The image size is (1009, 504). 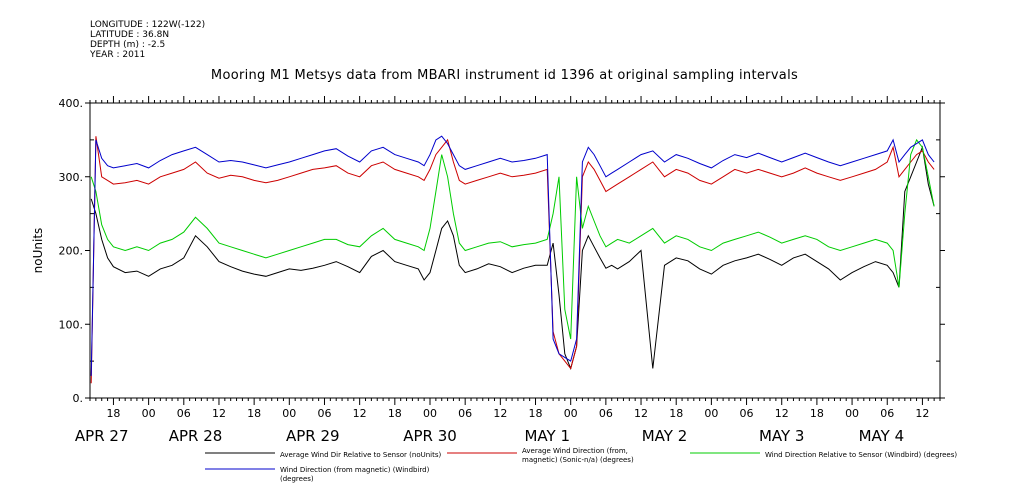 What do you see at coordinates (38, 251) in the screenshot?
I see `y-axis-label: noUnits` at bounding box center [38, 251].